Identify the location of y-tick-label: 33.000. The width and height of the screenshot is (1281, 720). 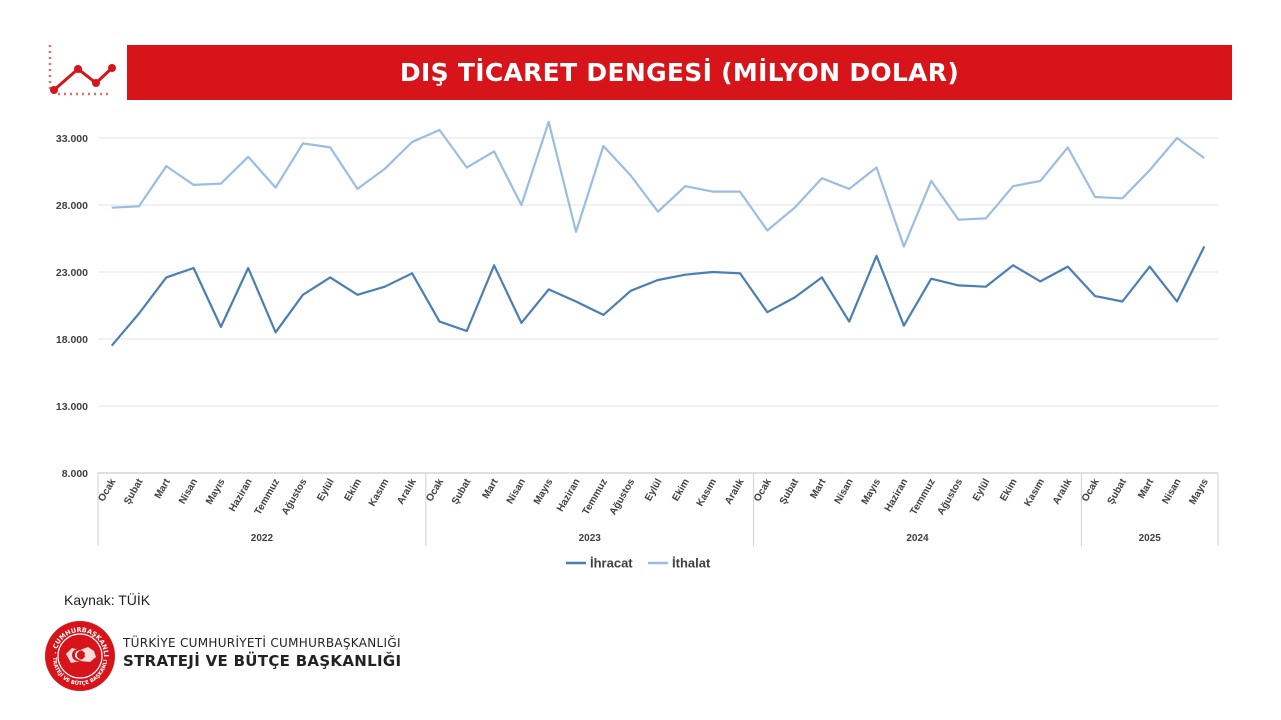
(72, 139).